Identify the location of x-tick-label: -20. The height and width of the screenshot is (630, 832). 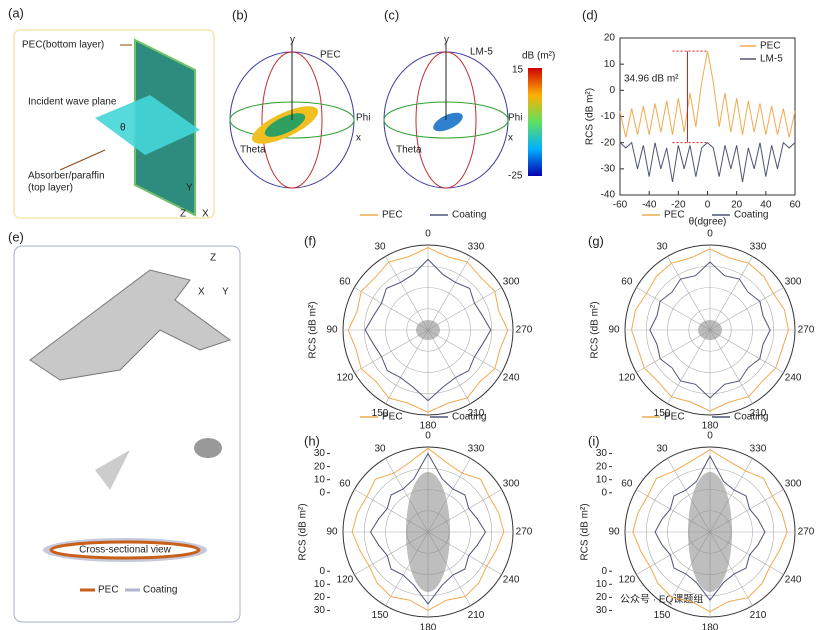
(678, 205).